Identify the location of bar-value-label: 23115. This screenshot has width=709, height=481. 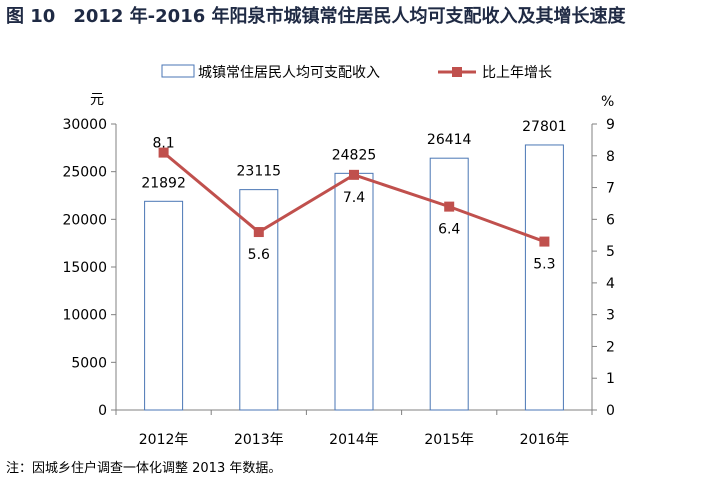
(259, 172).